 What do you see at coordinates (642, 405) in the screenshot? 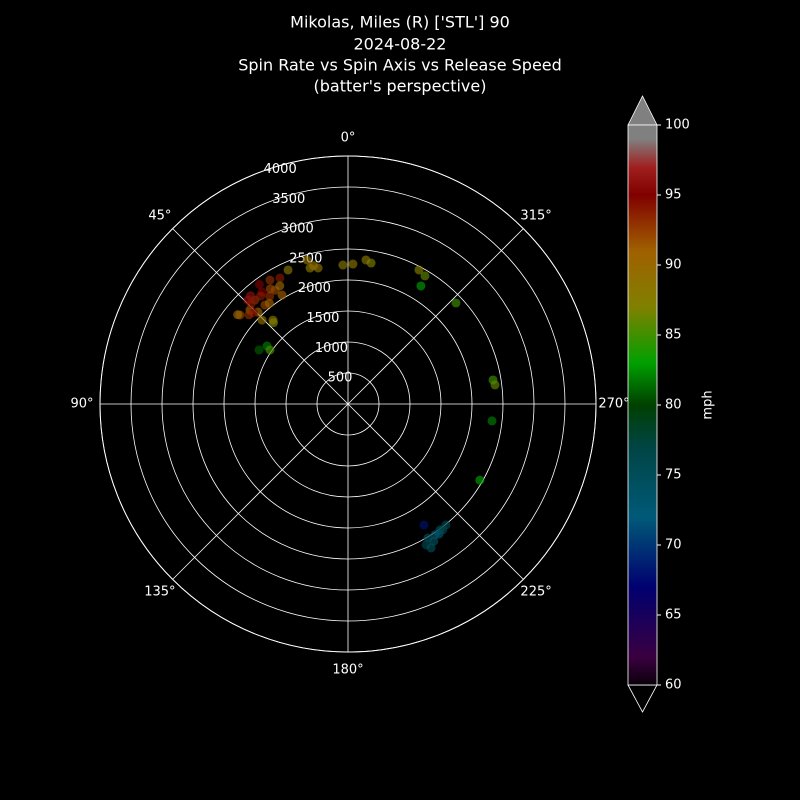
I see `colorbar` at bounding box center [642, 405].